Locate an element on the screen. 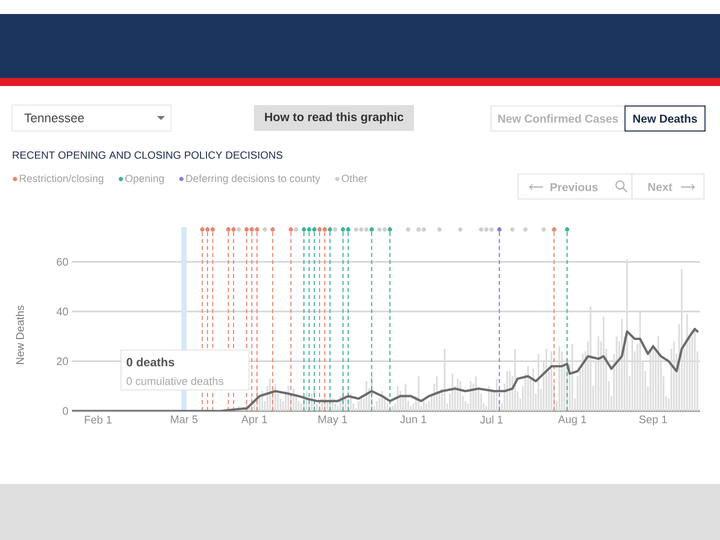  annotation: 0 cumulative deaths is located at coordinates (175, 381).